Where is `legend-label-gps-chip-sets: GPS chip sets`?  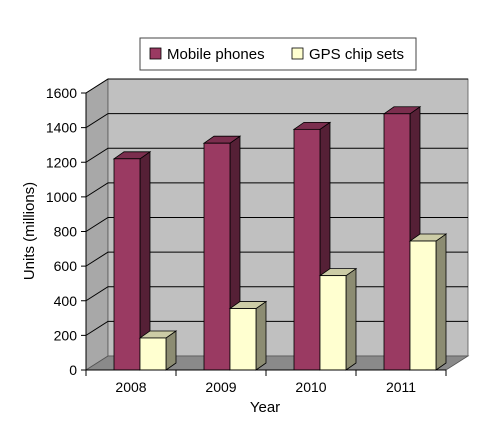
legend-label-gps-chip-sets: GPS chip sets is located at coordinates (356, 54).